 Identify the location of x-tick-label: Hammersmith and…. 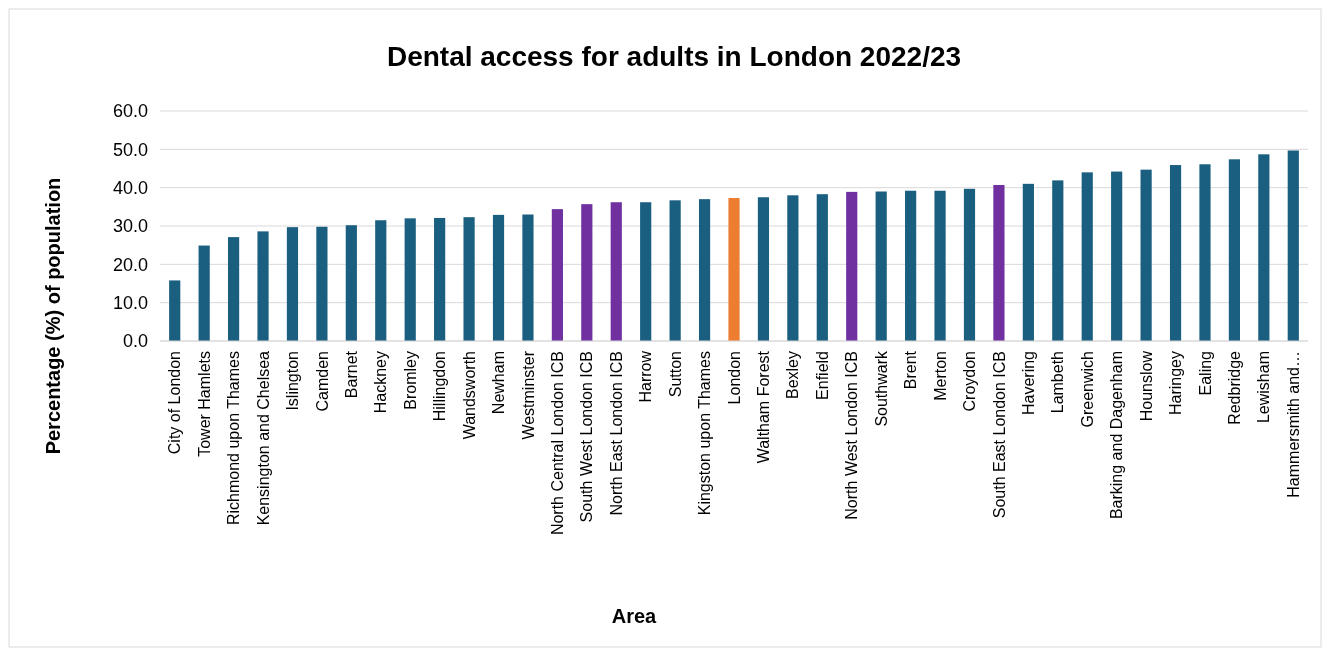
(1293, 424).